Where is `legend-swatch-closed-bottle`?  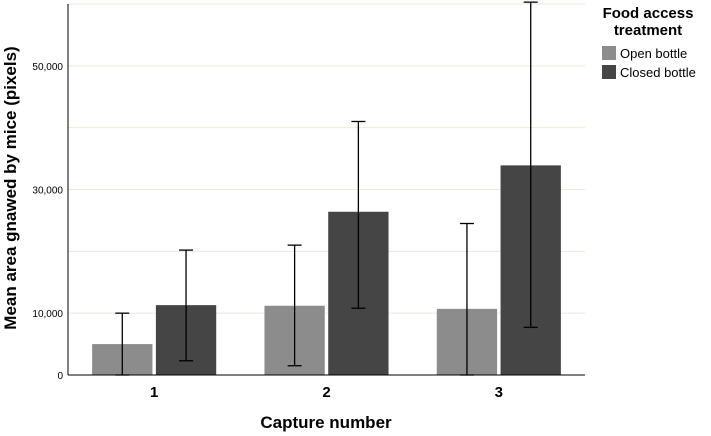
legend-swatch-closed-bottle is located at coordinates (609, 72).